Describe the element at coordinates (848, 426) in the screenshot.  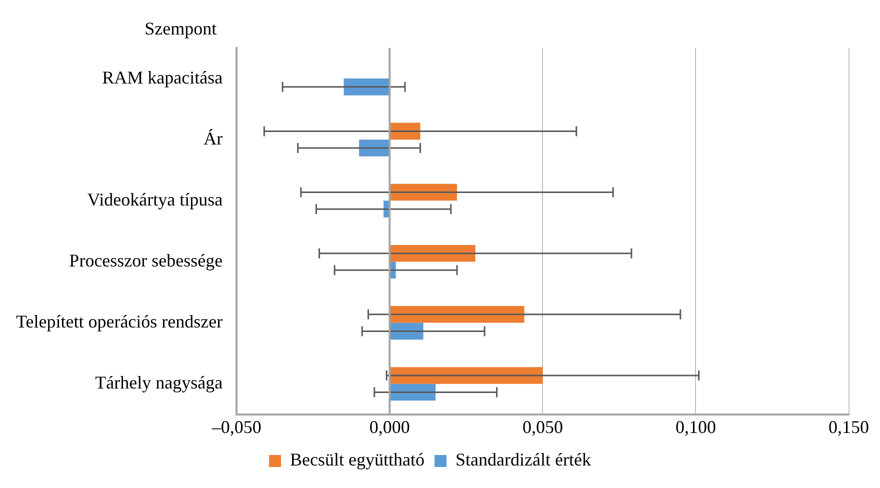
I see `x-tick-label: 0,150` at that location.